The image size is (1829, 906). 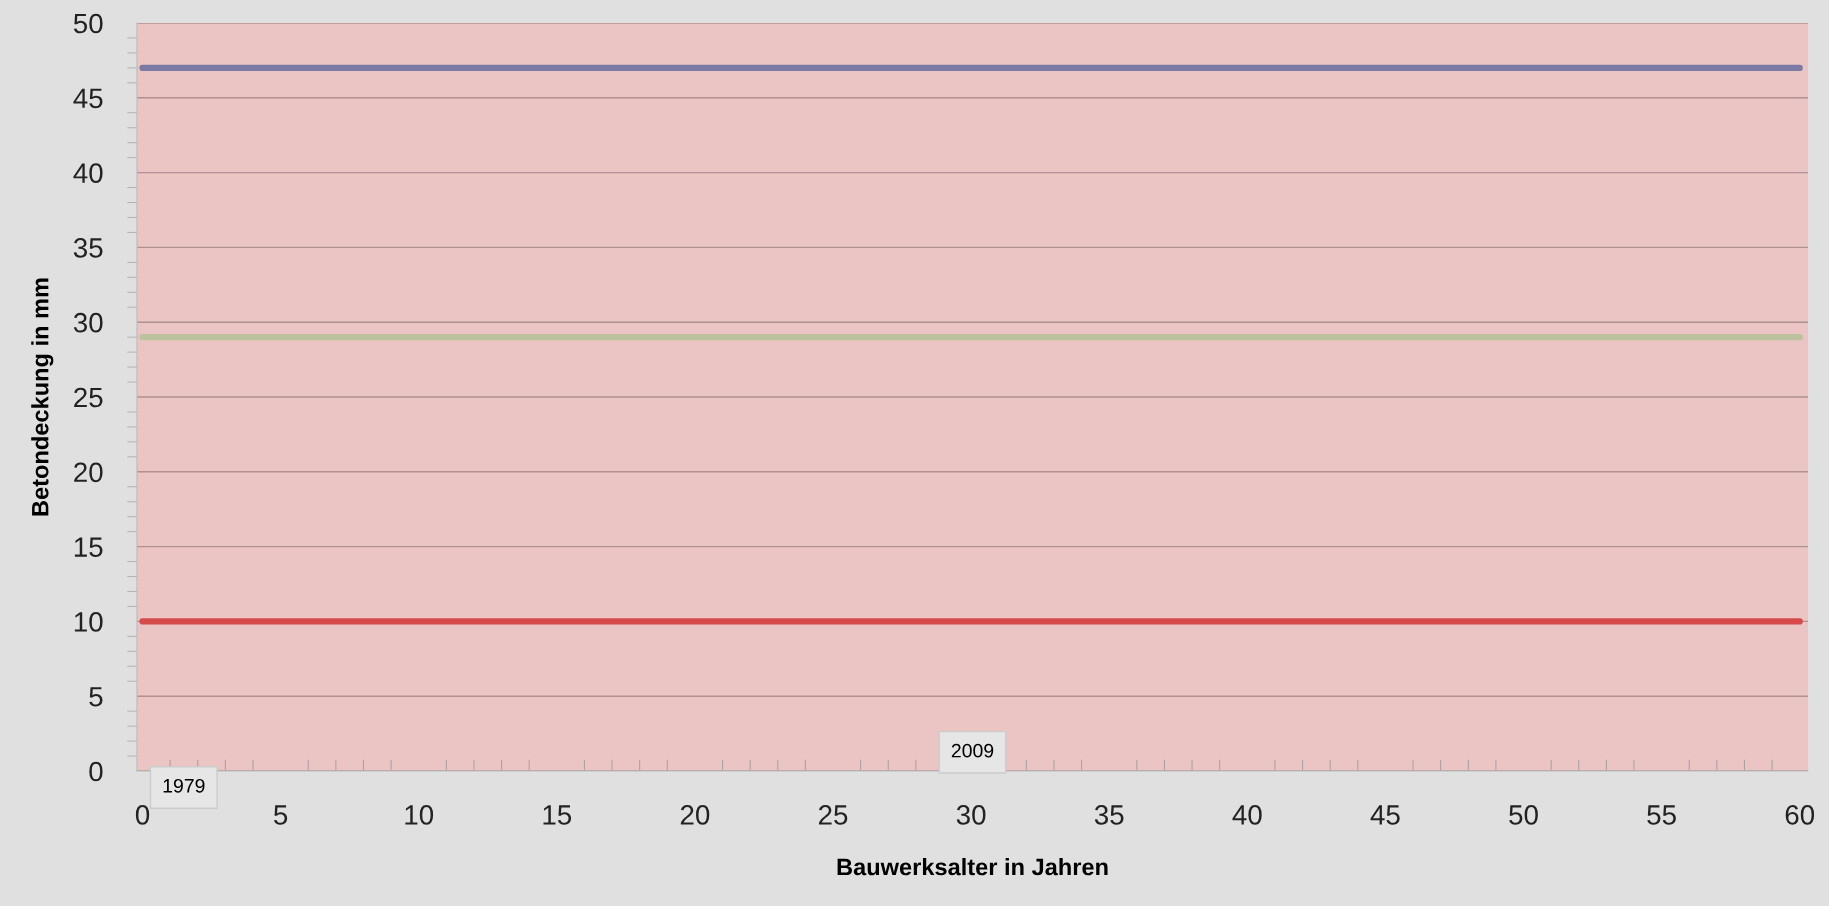 What do you see at coordinates (1385, 815) in the screenshot?
I see `x-tick-label: 45` at bounding box center [1385, 815].